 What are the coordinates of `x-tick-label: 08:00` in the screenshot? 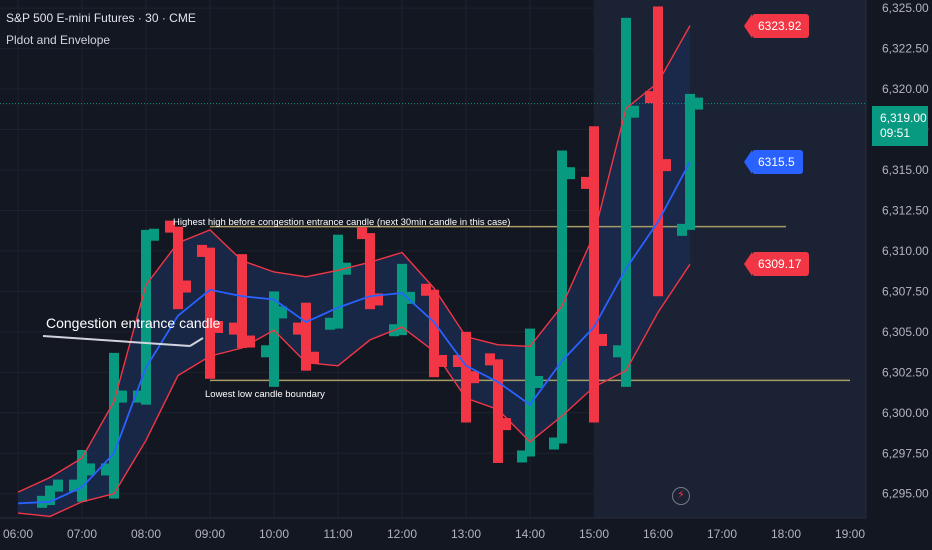 It's located at (146, 534).